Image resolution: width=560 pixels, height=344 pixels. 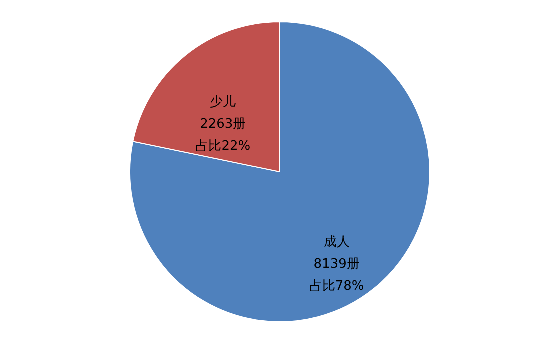 What do you see at coordinates (223, 124) in the screenshot?
I see `data-label: 2263册` at bounding box center [223, 124].